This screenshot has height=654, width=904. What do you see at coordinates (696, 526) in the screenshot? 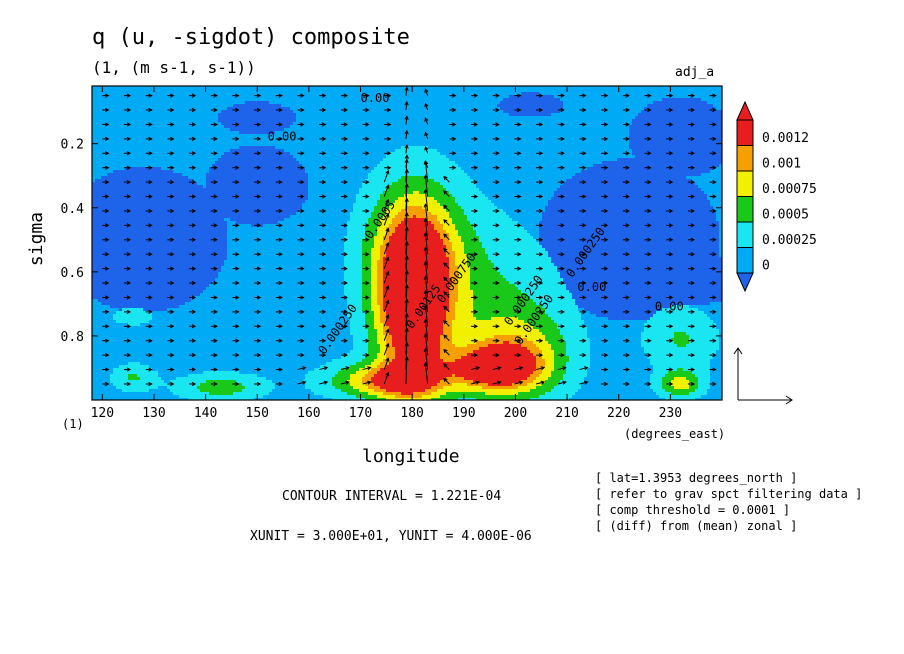
I see `note-diff: [ (diff) from (mean) zonal ]` at bounding box center [696, 526].